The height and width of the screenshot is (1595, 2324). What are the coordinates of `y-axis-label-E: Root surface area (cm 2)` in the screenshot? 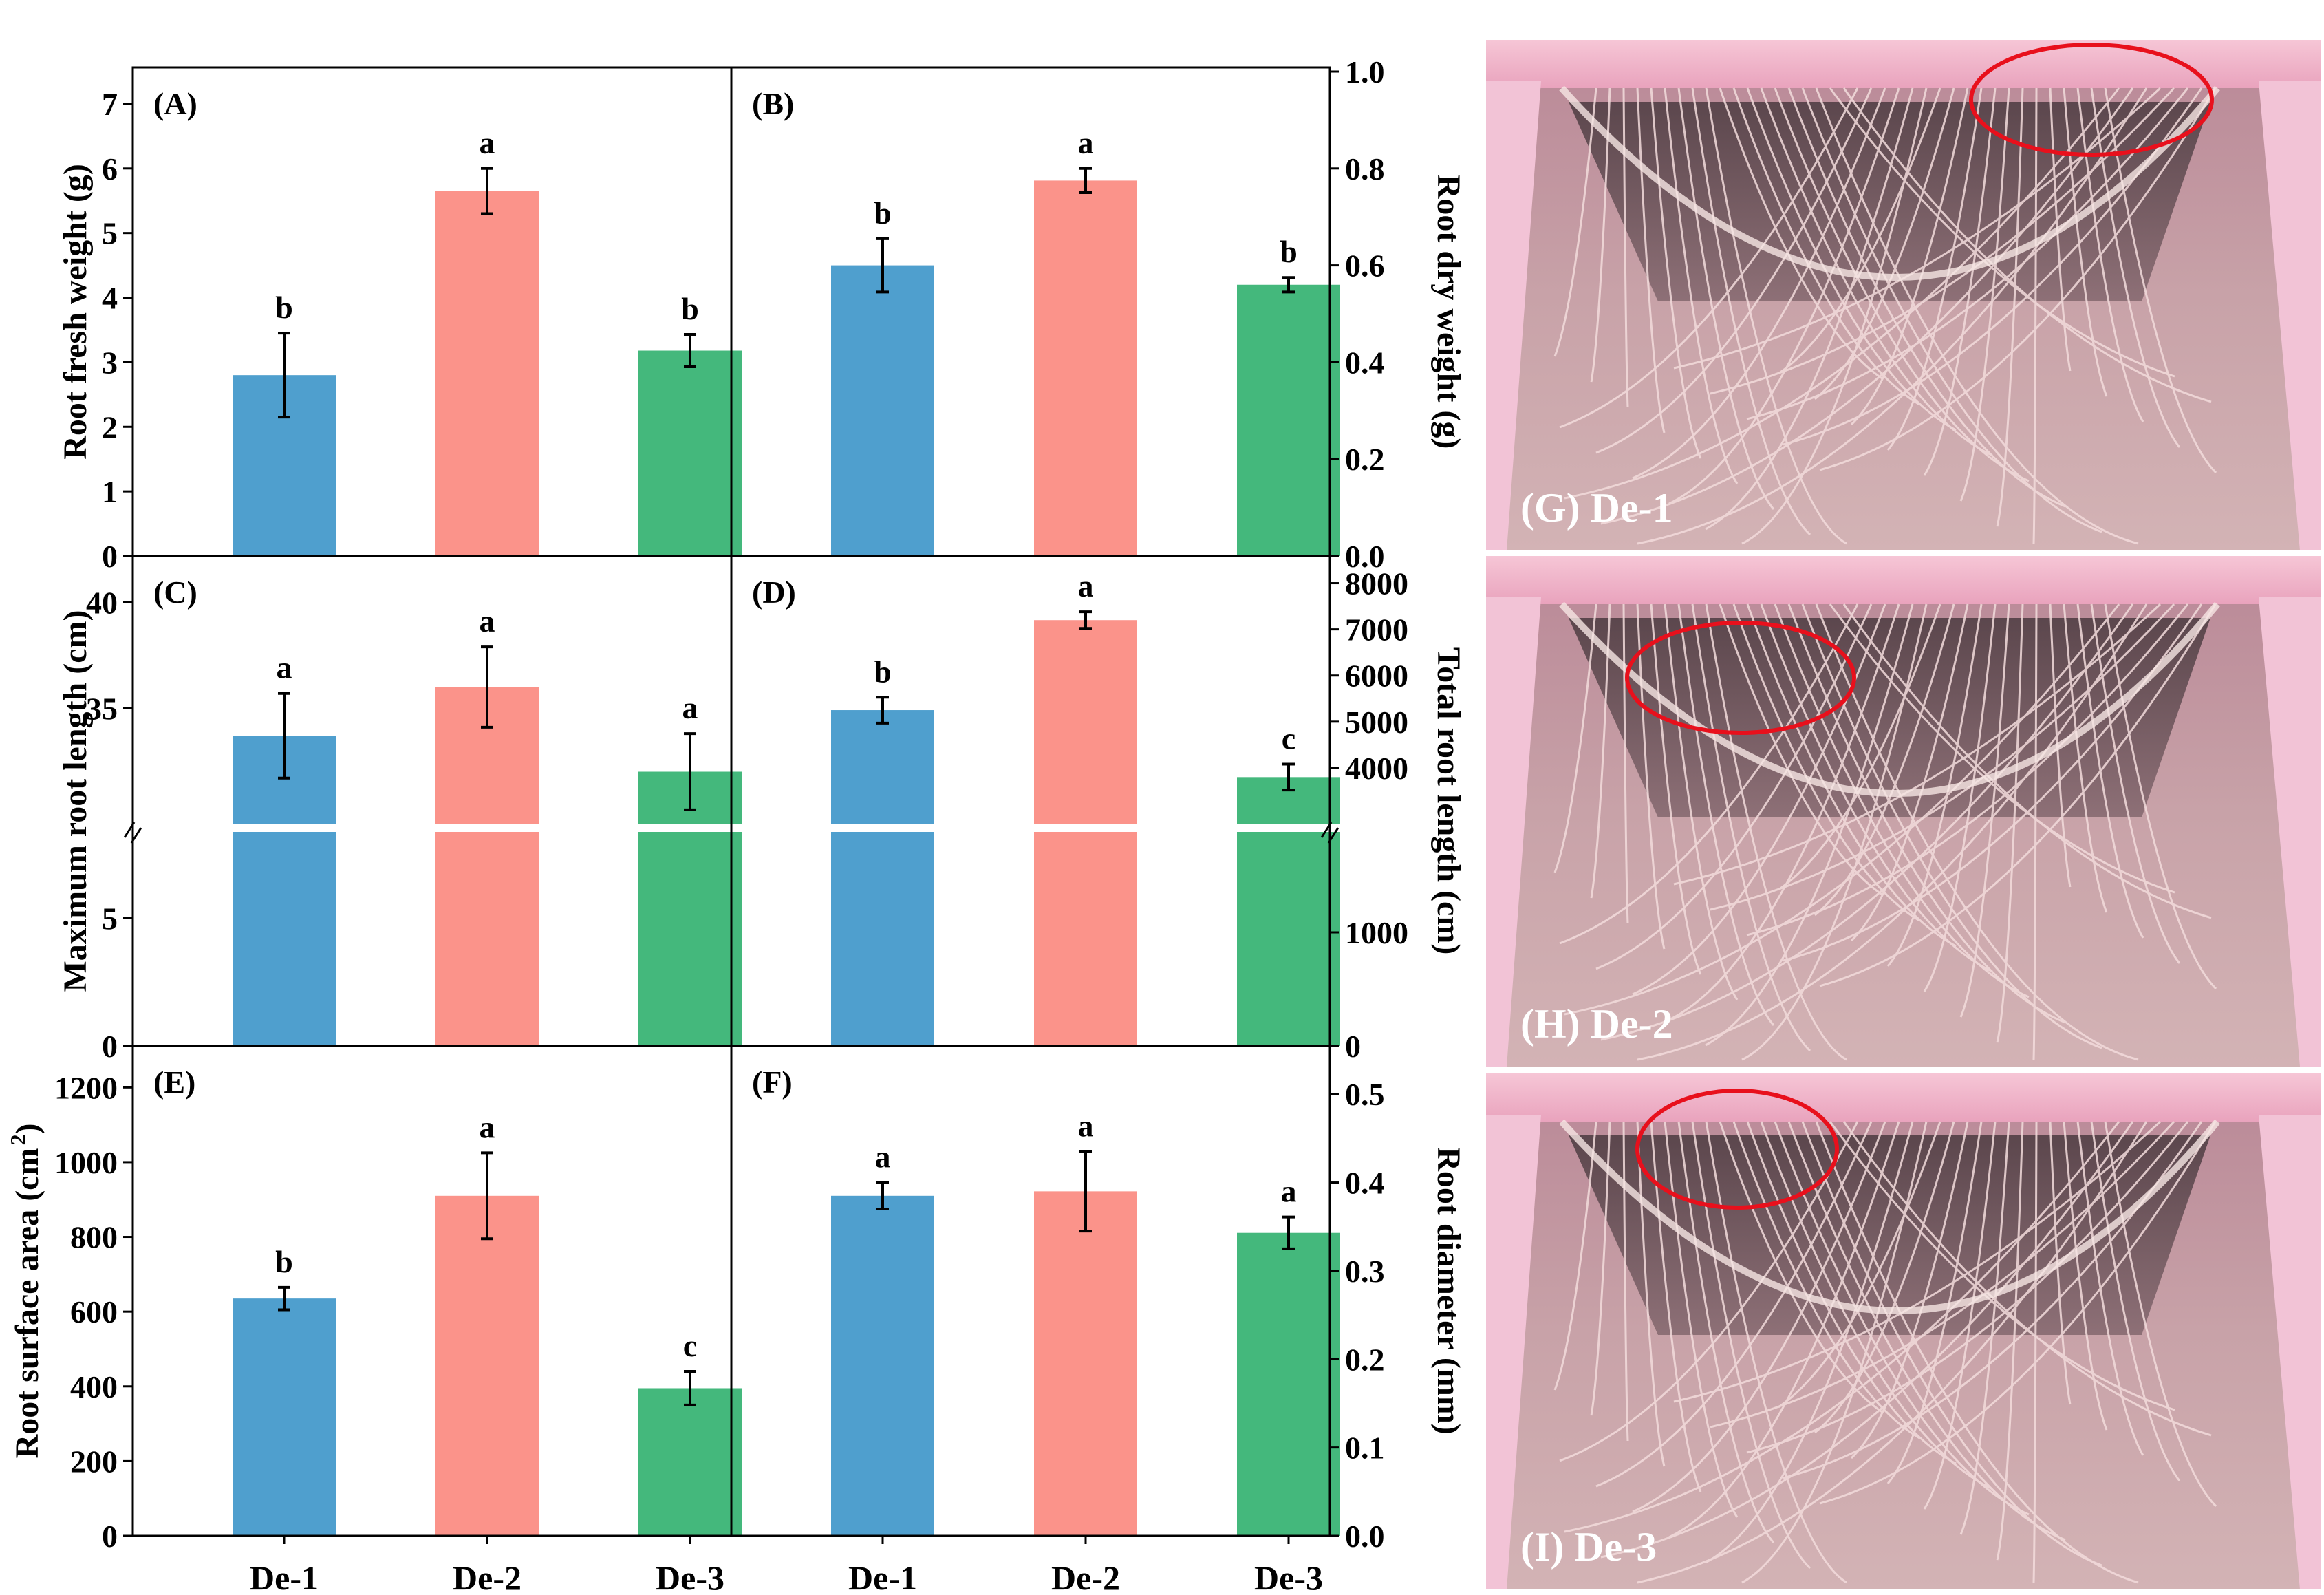 It's located at (25, 1291).